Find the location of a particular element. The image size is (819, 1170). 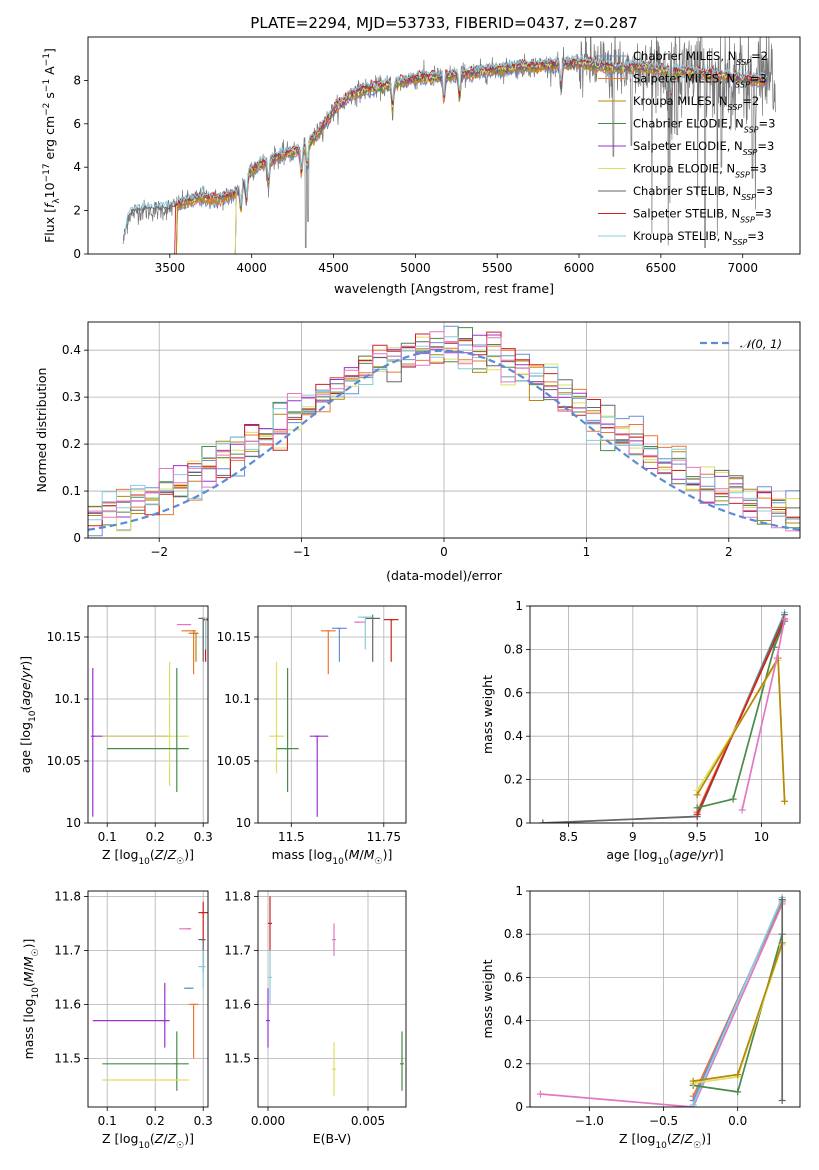

x-tick-label: 0.000 is located at coordinates (268, 1121).